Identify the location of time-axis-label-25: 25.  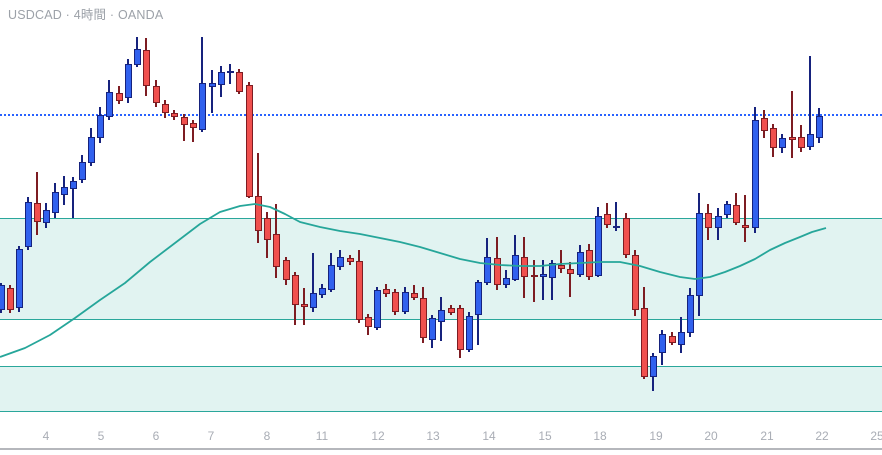
(876, 436).